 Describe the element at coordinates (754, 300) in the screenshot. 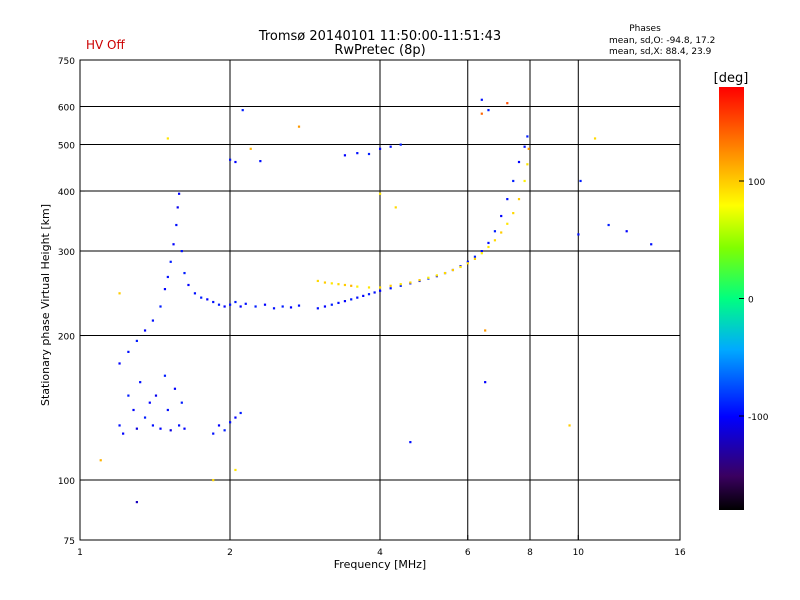

I see `colorbar-ticks: 100 0 -100` at that location.